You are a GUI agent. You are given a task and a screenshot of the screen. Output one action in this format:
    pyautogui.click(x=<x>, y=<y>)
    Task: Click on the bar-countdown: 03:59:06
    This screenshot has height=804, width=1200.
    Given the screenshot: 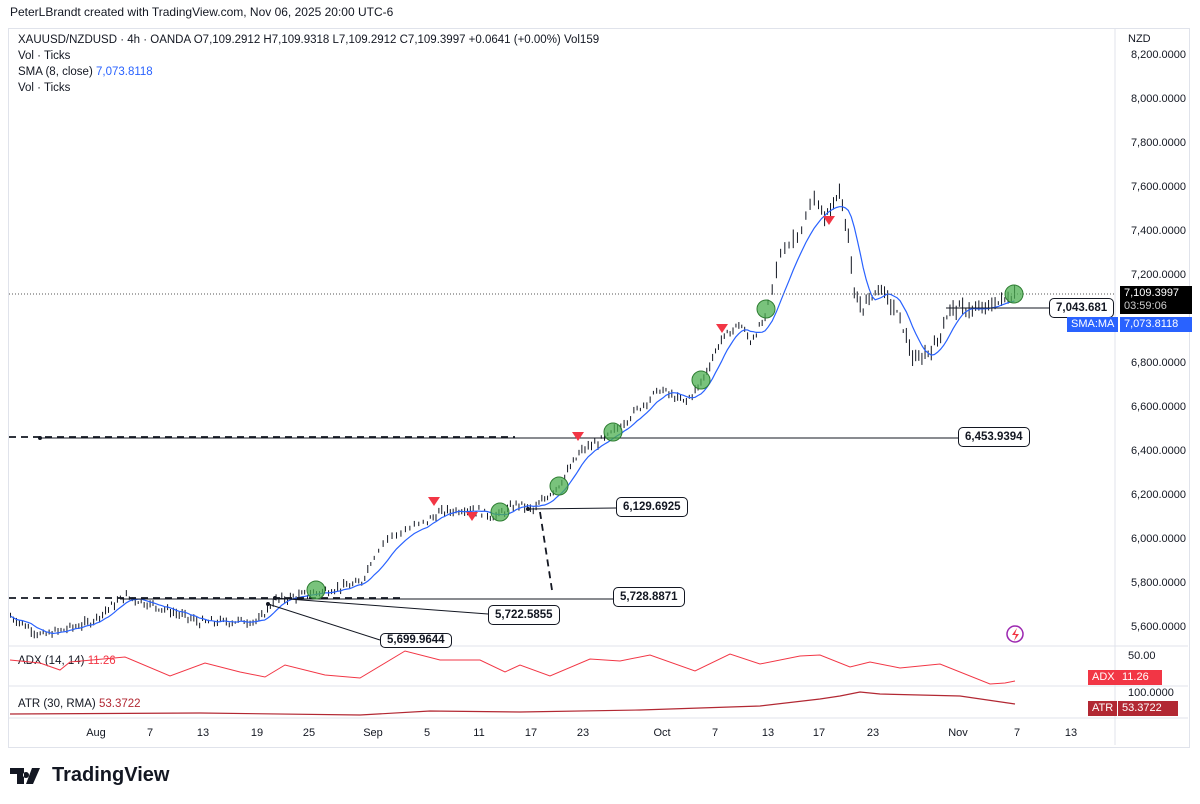 What is the action you would take?
    pyautogui.click(x=1145, y=306)
    